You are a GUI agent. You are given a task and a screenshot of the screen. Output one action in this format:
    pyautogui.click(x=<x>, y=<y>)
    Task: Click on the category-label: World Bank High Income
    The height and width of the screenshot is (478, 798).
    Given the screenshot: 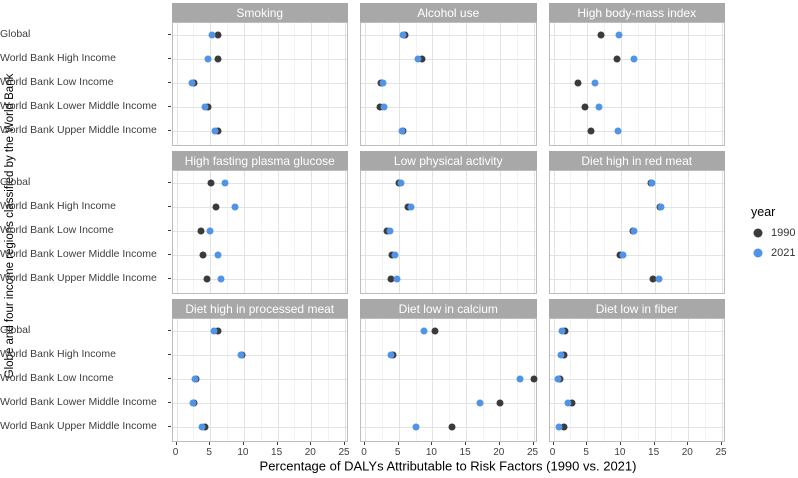 What is the action you would take?
    pyautogui.click(x=58, y=206)
    